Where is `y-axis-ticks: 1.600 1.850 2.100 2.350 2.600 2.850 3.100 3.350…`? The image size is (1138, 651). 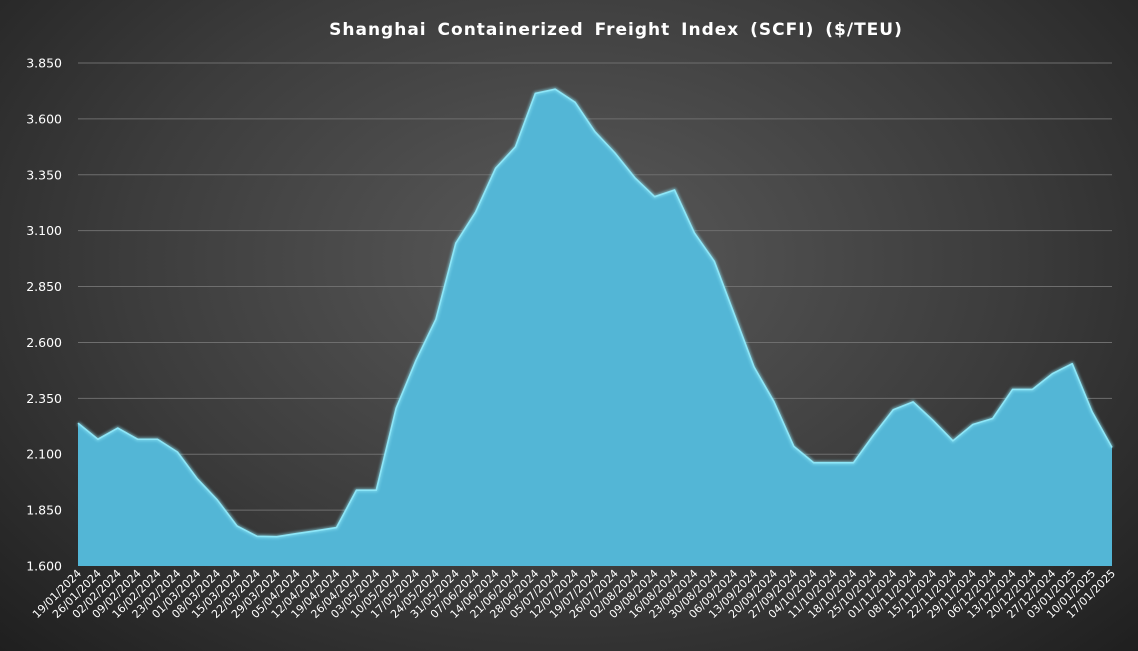
y-axis-ticks: 1.600 1.850 2.100 2.350 2.600 2.850 3.100 3.350… is located at coordinates (44, 315).